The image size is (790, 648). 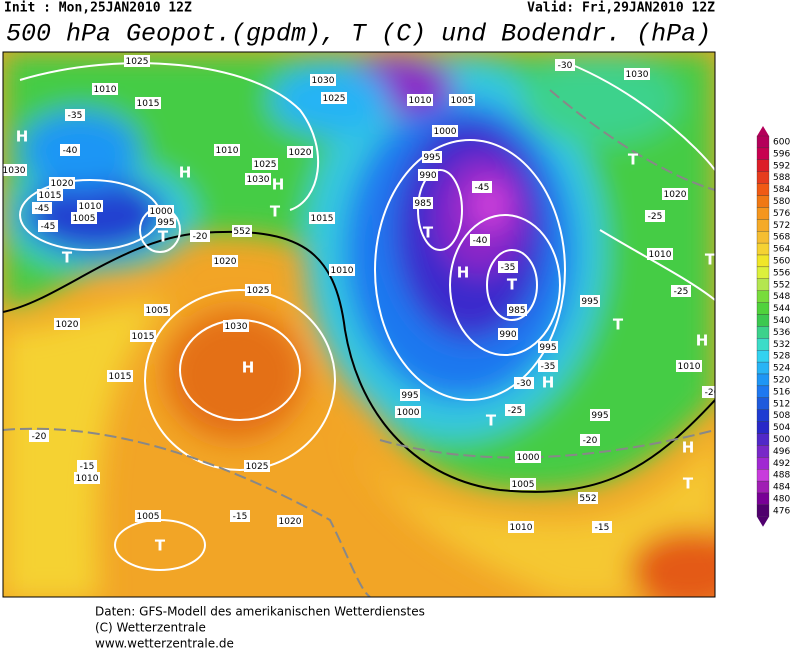 What do you see at coordinates (322, 219) in the screenshot?
I see `contour-label: 1015` at bounding box center [322, 219].